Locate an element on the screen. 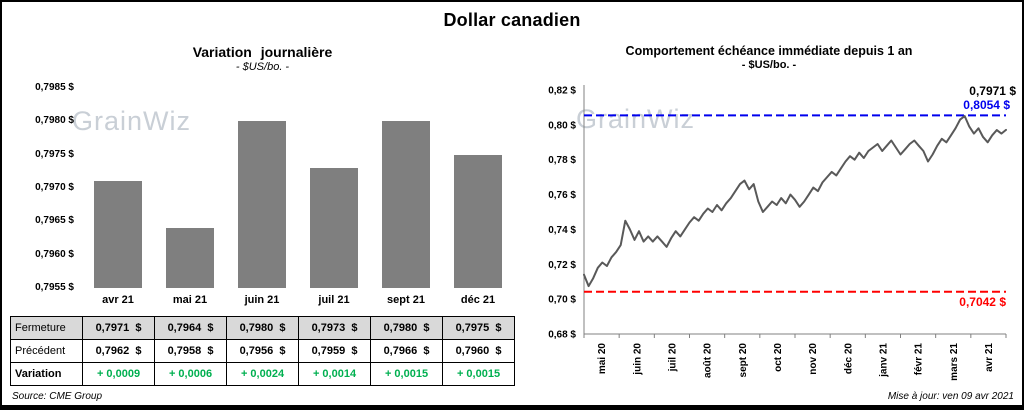 The height and width of the screenshot is (410, 1024). x-tick-label: juin 20 is located at coordinates (637, 359).